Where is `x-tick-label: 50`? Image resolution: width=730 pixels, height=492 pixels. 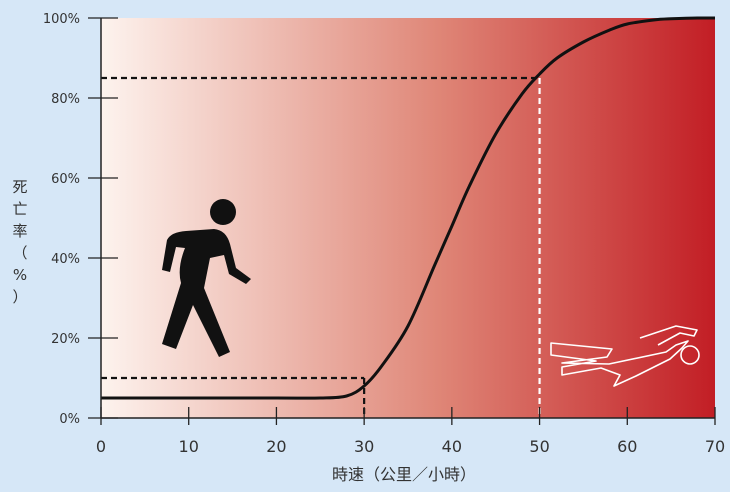 x-tick-label: 50 is located at coordinates (539, 446).